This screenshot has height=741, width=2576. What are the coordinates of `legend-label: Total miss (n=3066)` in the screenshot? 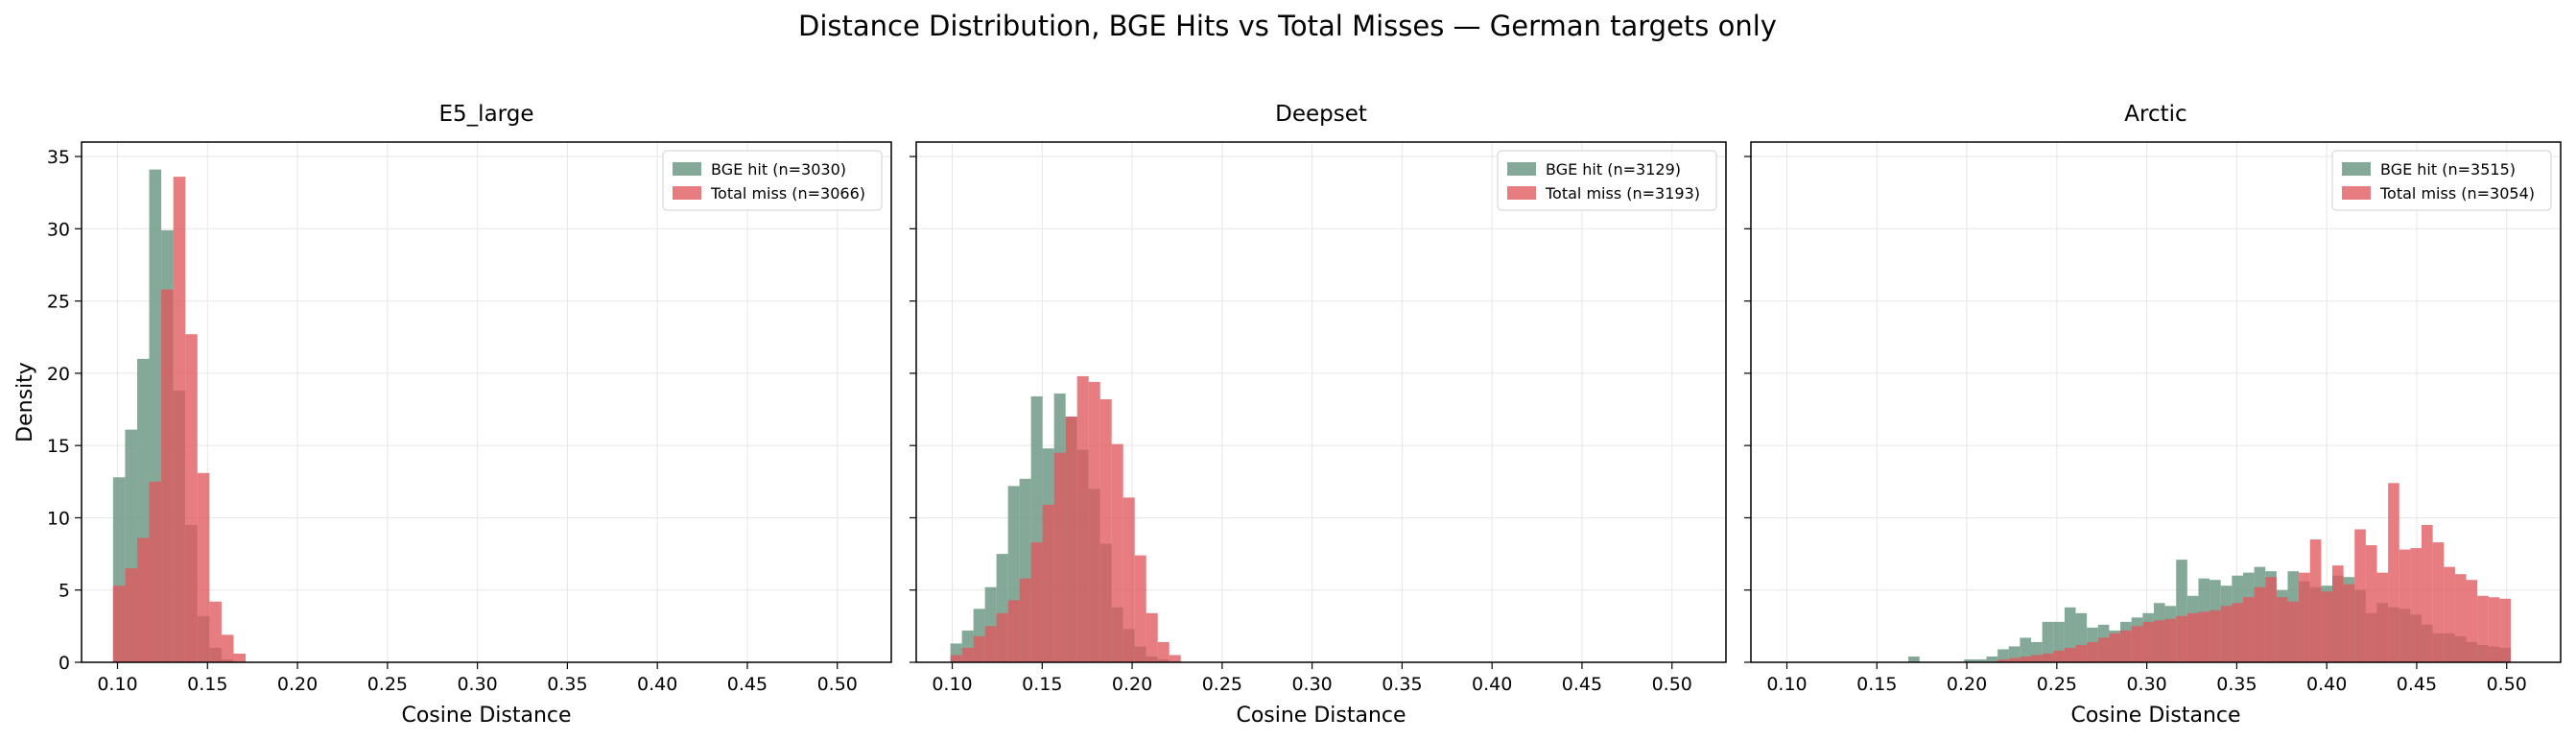 It's located at (787, 193).